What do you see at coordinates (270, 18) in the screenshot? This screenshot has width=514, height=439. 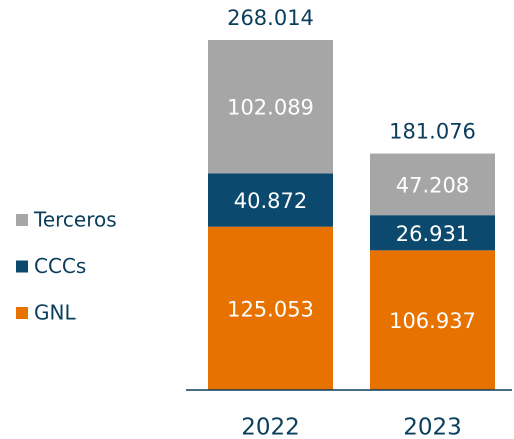 I see `total-label: 268.014` at bounding box center [270, 18].